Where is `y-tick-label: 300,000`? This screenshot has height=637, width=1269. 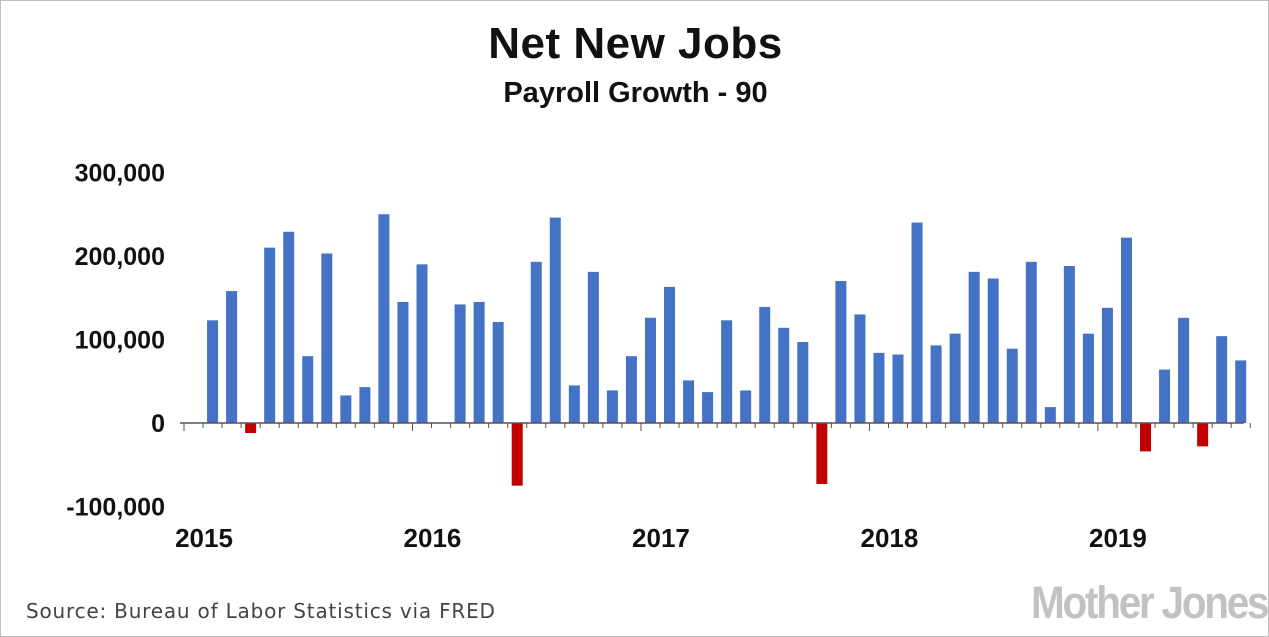
y-tick-label: 300,000 is located at coordinates (120, 174).